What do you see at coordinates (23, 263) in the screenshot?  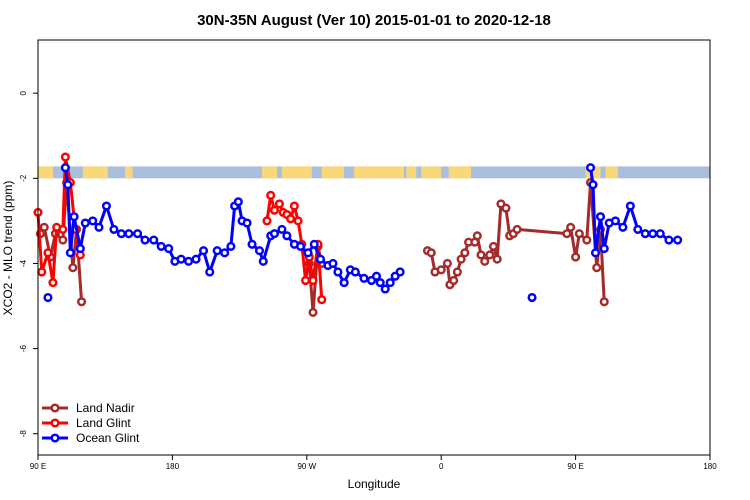 I see `y-tick-label: -4` at bounding box center [23, 263].